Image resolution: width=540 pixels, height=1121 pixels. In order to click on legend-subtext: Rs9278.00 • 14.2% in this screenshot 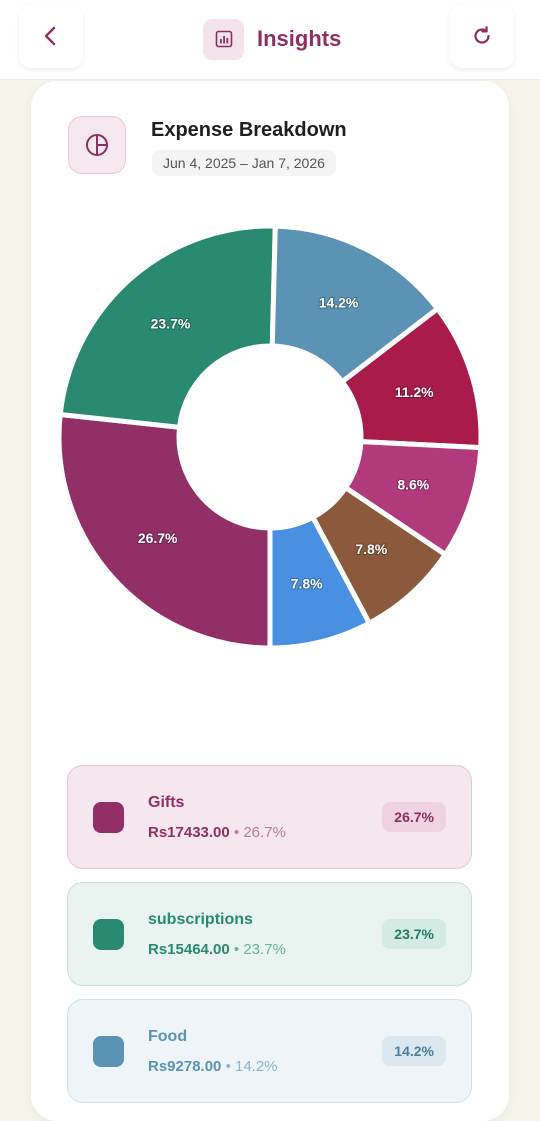, I will do `click(213, 1066)`.